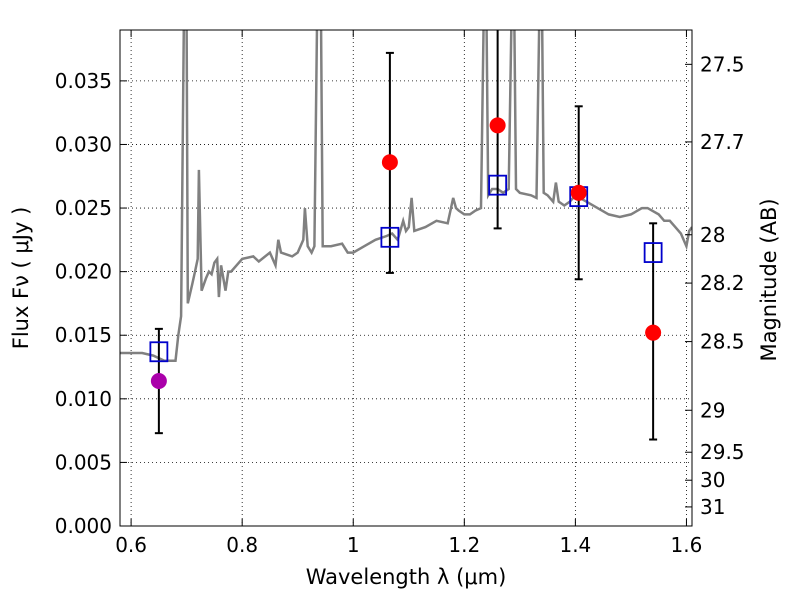 This screenshot has height=600, width=800. What do you see at coordinates (712, 507) in the screenshot?
I see `y2-tick-label: 31` at bounding box center [712, 507].